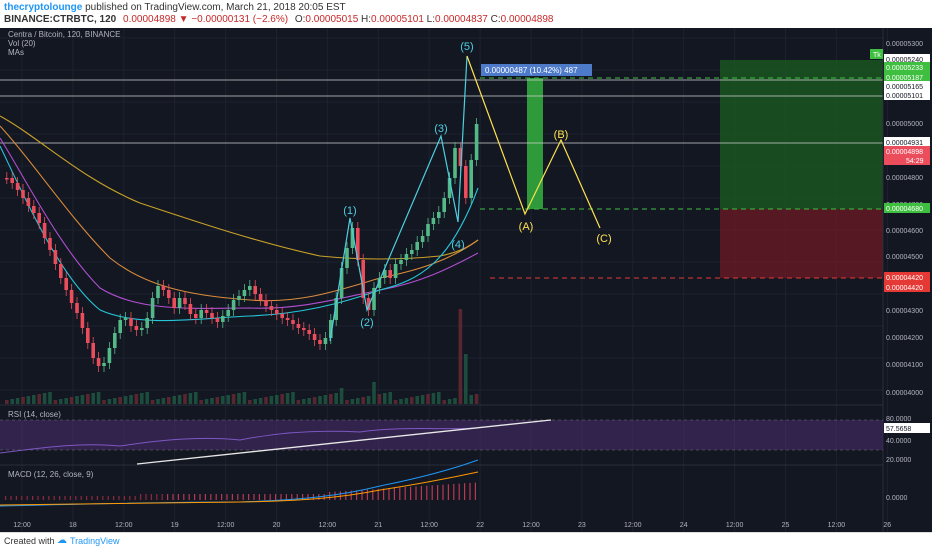 Image resolution: width=932 pixels, height=551 pixels. What do you see at coordinates (531, 70) in the screenshot?
I see `measure-label: 0.00000487 (10.42%) 487` at bounding box center [531, 70].